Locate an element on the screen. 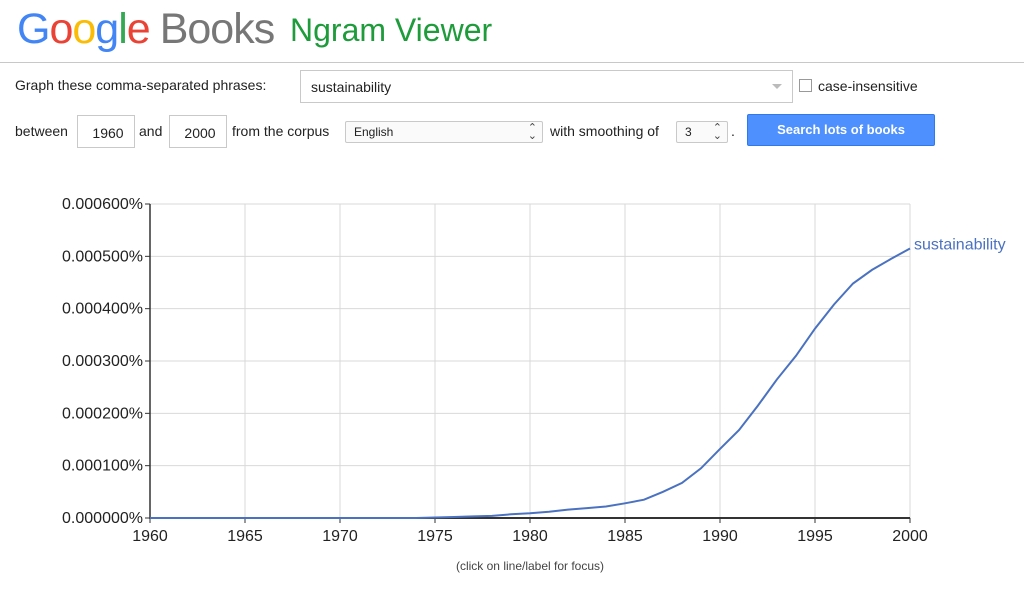 Image resolution: width=1024 pixels, height=590 pixels. x-tick-label: 2000 is located at coordinates (910, 536).